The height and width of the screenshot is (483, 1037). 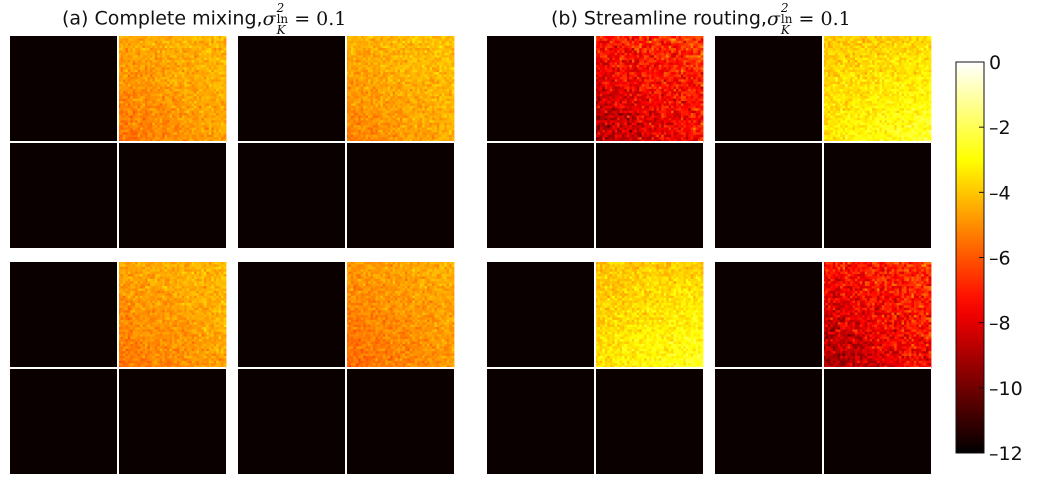 I want to click on colorbar-tick-label: –12, so click(x=1006, y=454).